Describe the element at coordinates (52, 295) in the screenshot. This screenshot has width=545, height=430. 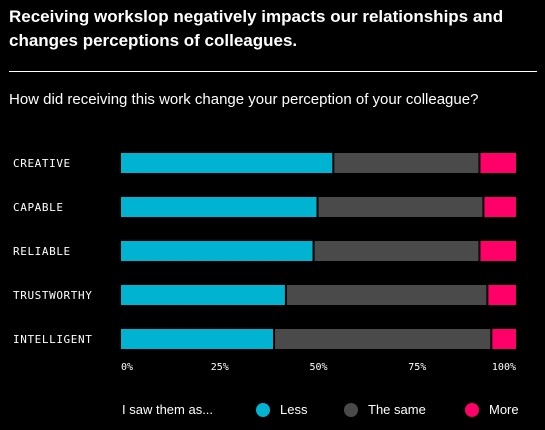
I see `category-label-trustworthy: TRUSTWORTHY` at that location.